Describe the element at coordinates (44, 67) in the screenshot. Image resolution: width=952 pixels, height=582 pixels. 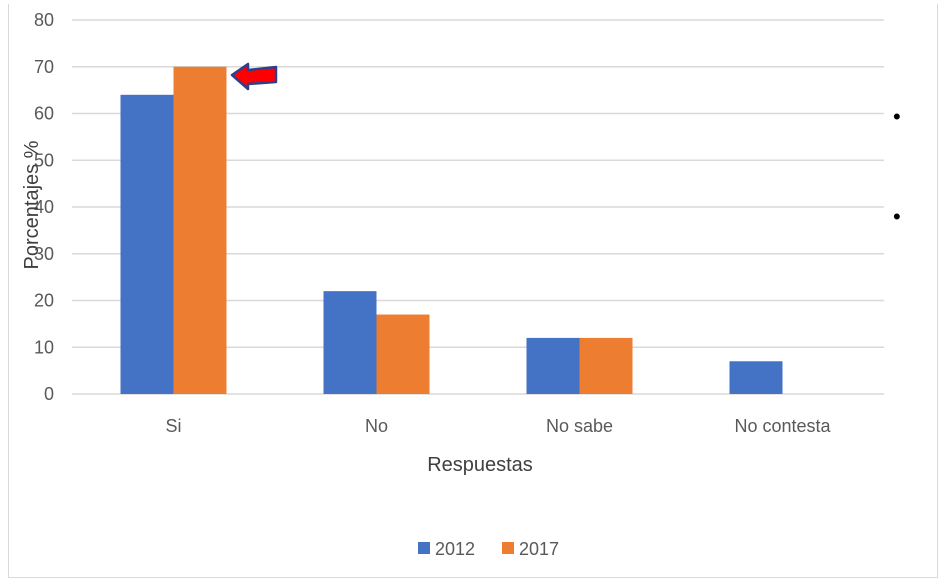
I see `y-tick-label: 70` at that location.